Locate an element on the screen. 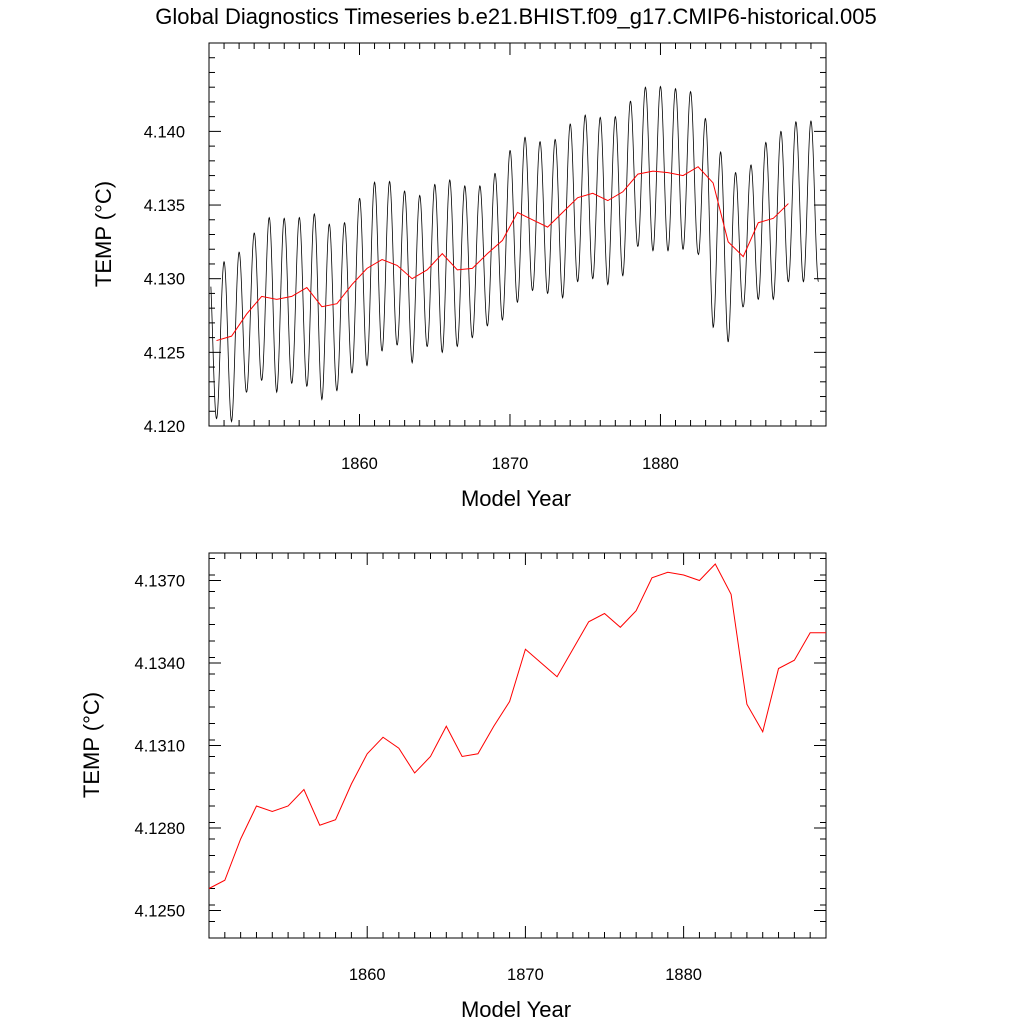 This screenshot has height=1024, width=1024. y-tick-label: 4.130 is located at coordinates (164, 280).